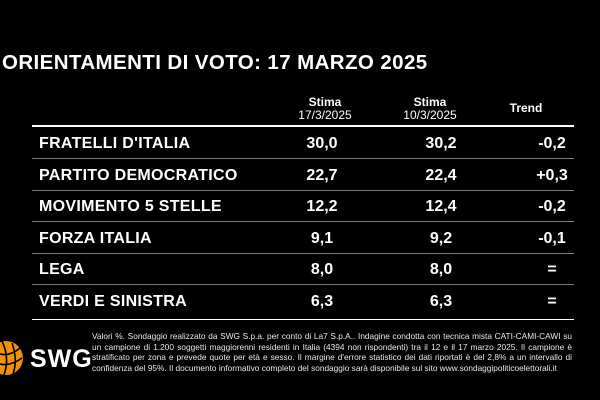  Describe the element at coordinates (430, 115) in the screenshot. I see `column-header-previous-date: 10/3/2025` at that location.